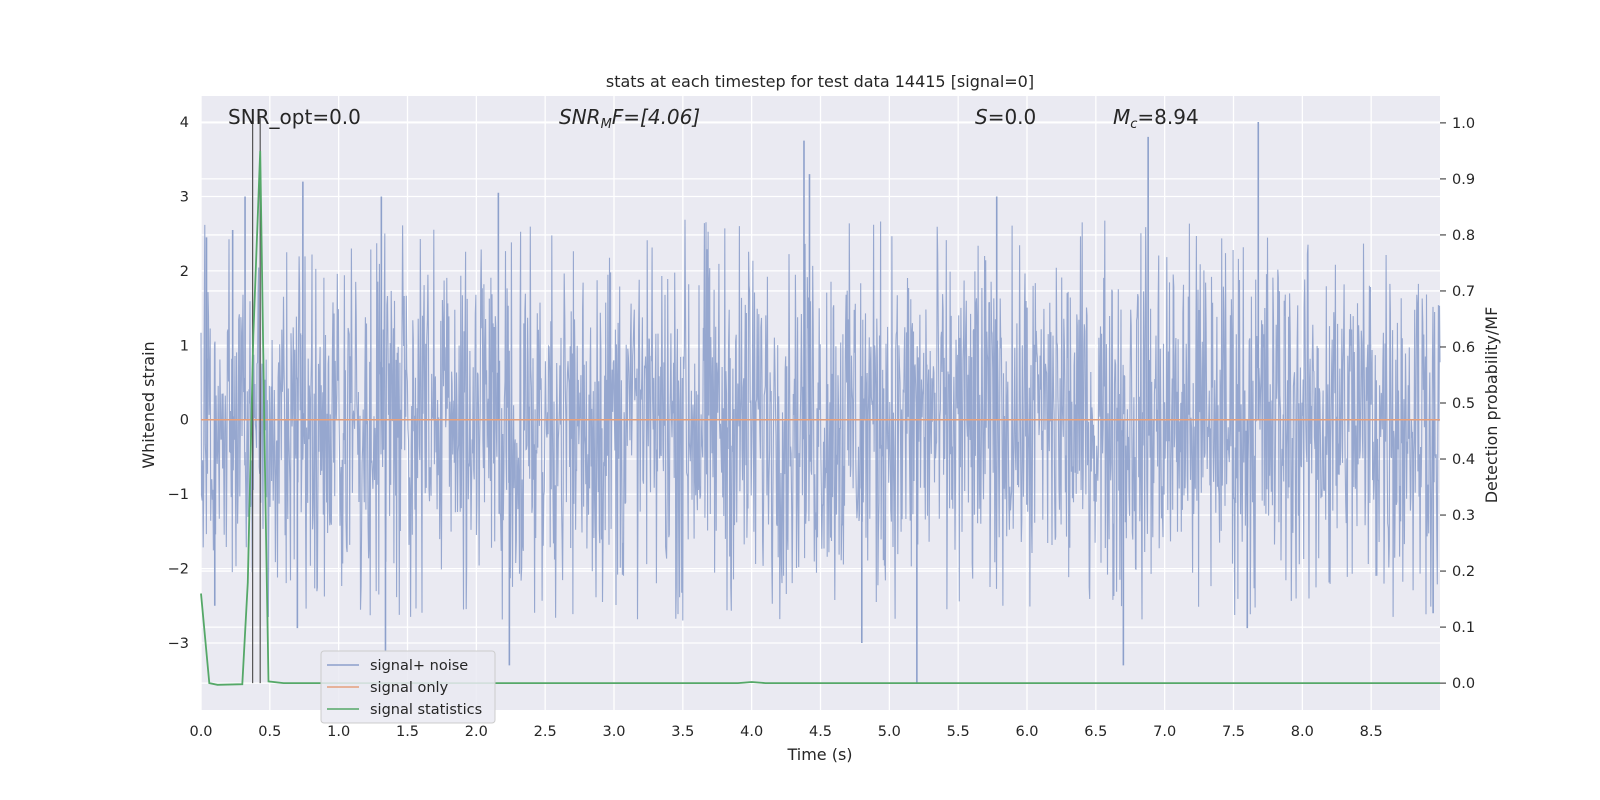 Image resolution: width=1600 pixels, height=800 pixels. I want to click on x-tick-label: 4.5, so click(820, 732).